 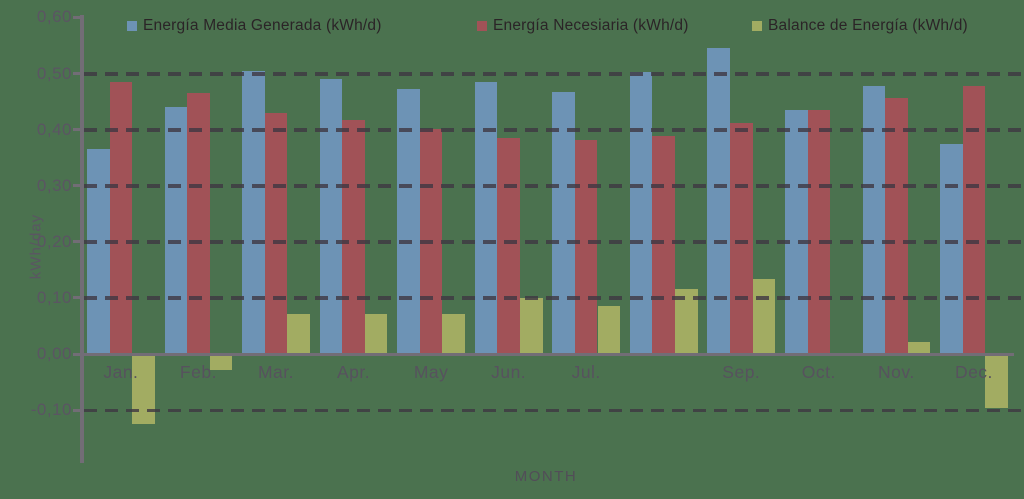 What do you see at coordinates (818, 372) in the screenshot?
I see `x-tick-label: Oct.` at bounding box center [818, 372].